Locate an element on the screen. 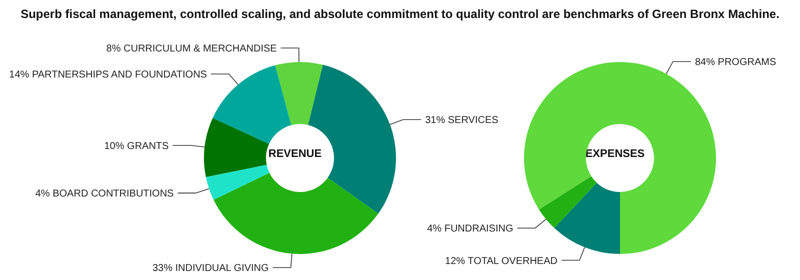 The width and height of the screenshot is (800, 280). slice-label: 8% CURRICULUM & MERCHANDISE is located at coordinates (192, 49).